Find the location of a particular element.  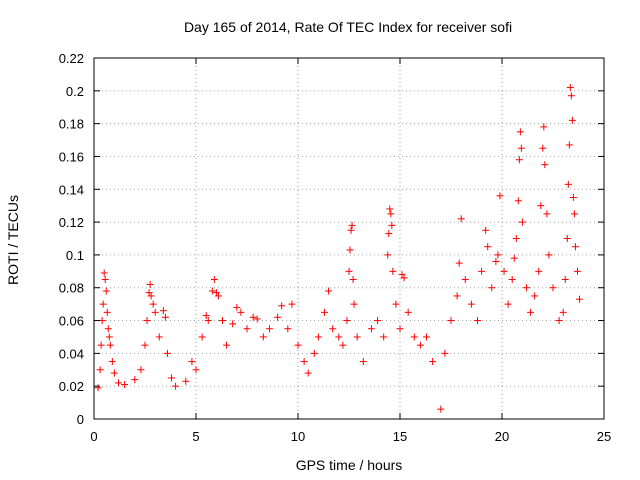

y-tick-label: 0.22 is located at coordinates (71, 58).